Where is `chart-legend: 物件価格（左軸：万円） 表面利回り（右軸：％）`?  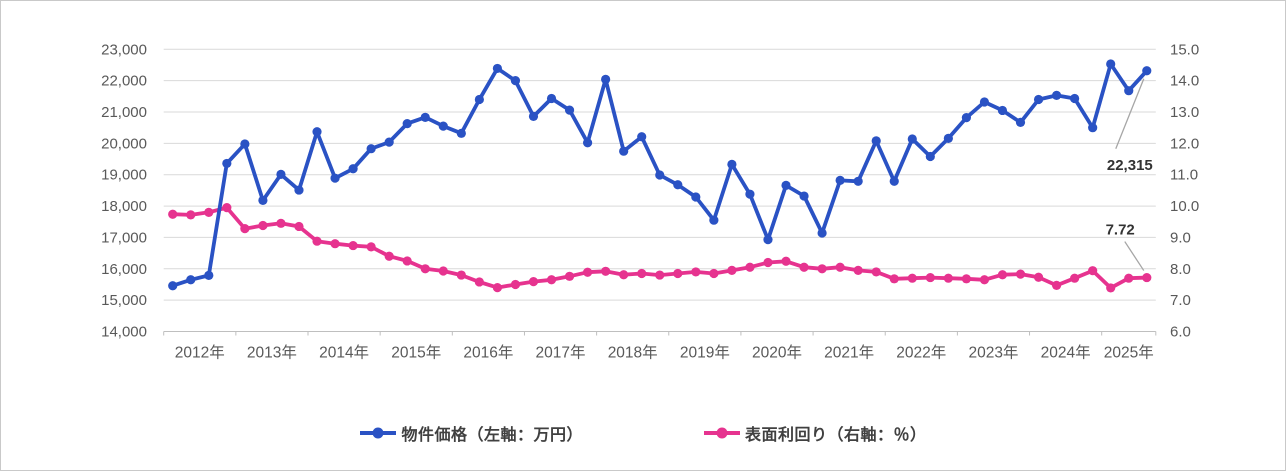
chart-legend: 物件価格（左軸：万円） 表面利回り（右軸：％） is located at coordinates (643, 433).